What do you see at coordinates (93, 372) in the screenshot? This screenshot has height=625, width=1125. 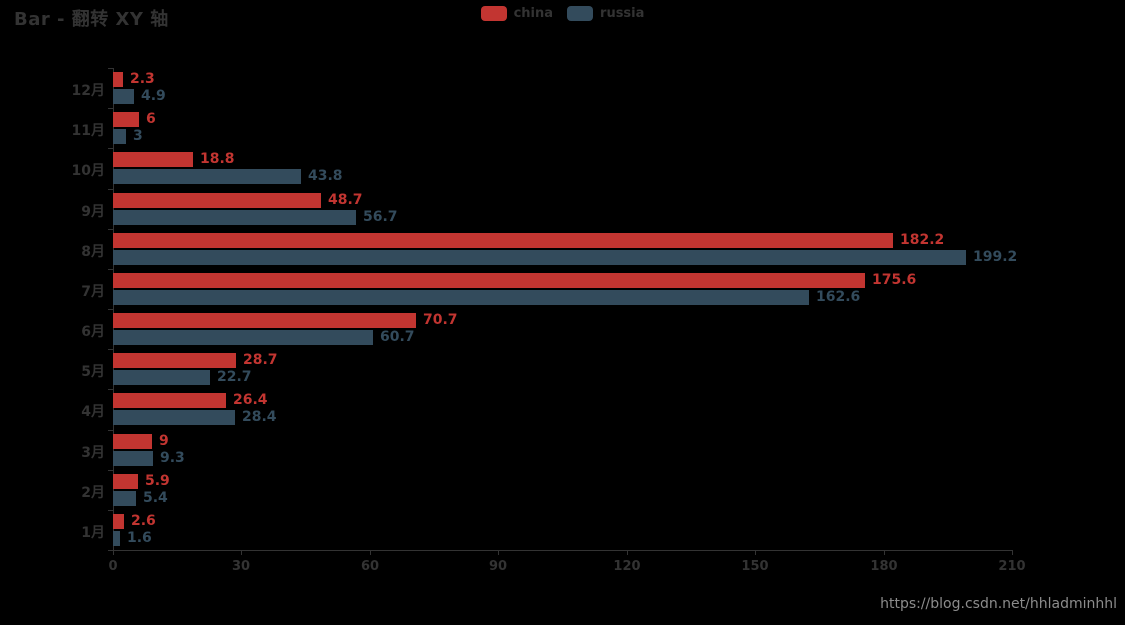 I see `y-axis-category-label: 5月` at bounding box center [93, 372].